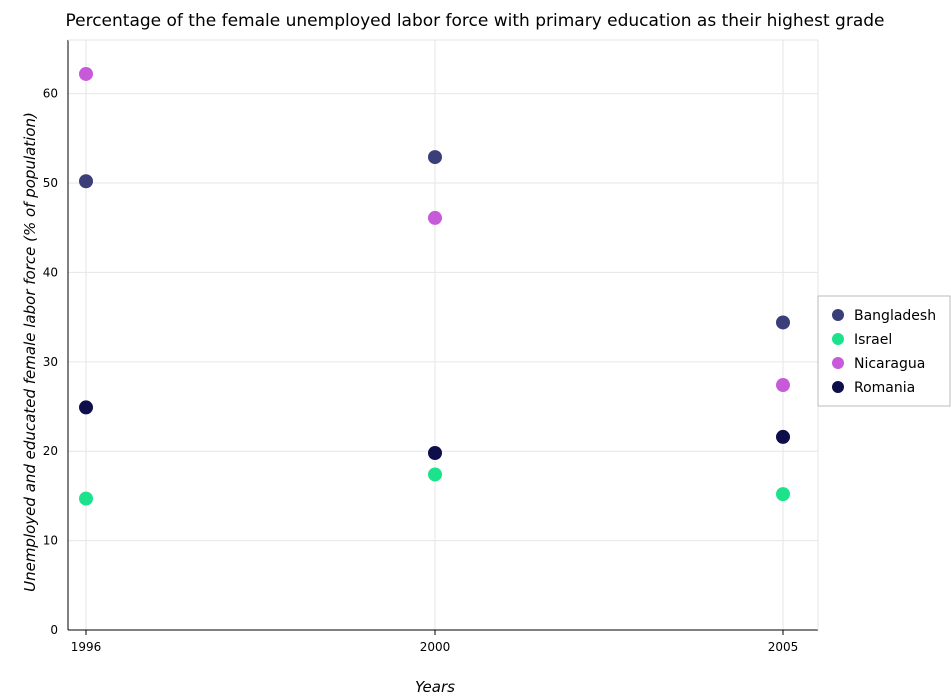 The image size is (951, 700). Describe the element at coordinates (435, 647) in the screenshot. I see `x-tick-label: 2000` at that location.